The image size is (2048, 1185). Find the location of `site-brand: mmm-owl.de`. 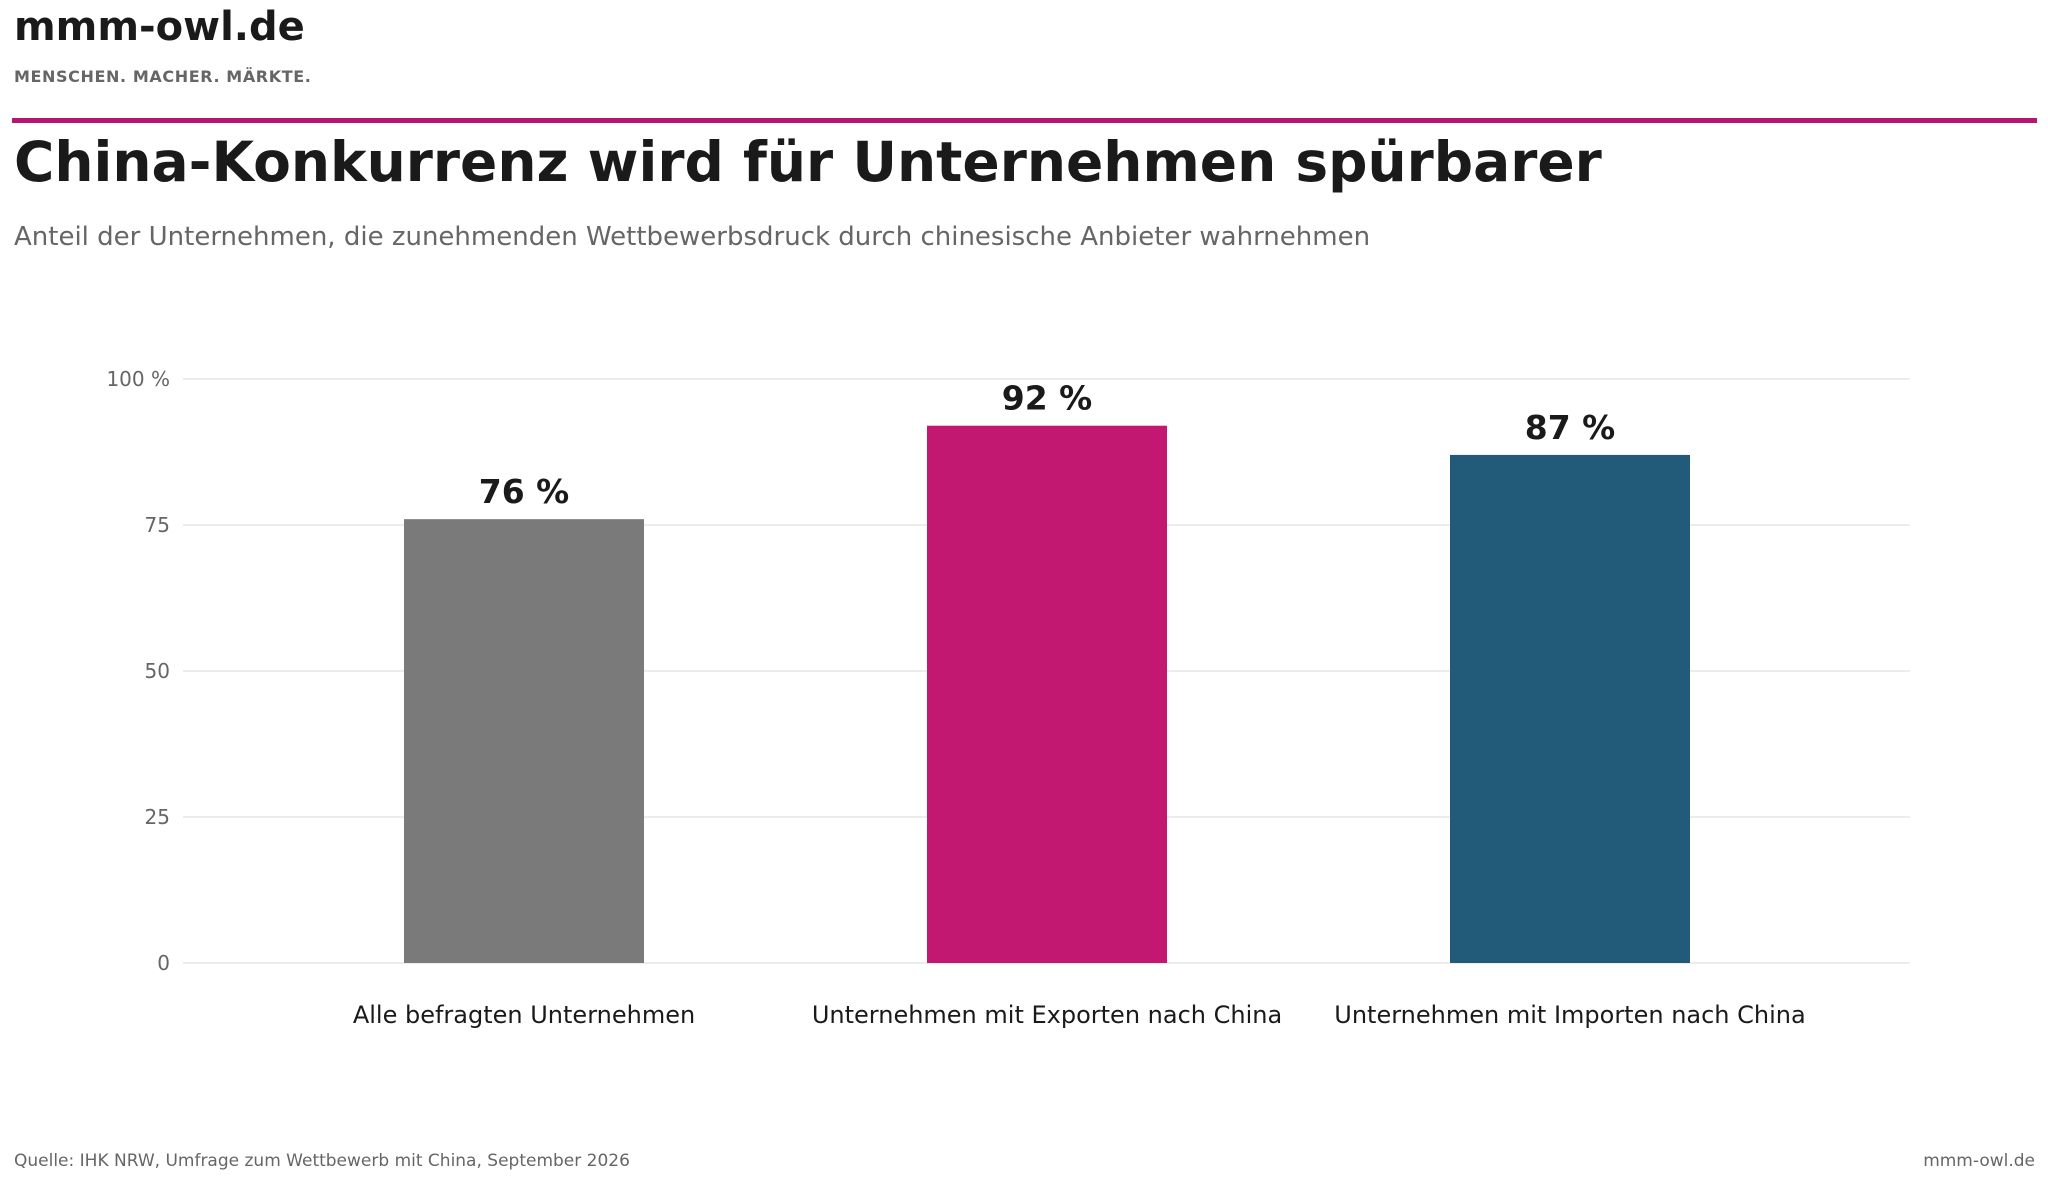

site-brand: mmm-owl.de is located at coordinates (159, 27).